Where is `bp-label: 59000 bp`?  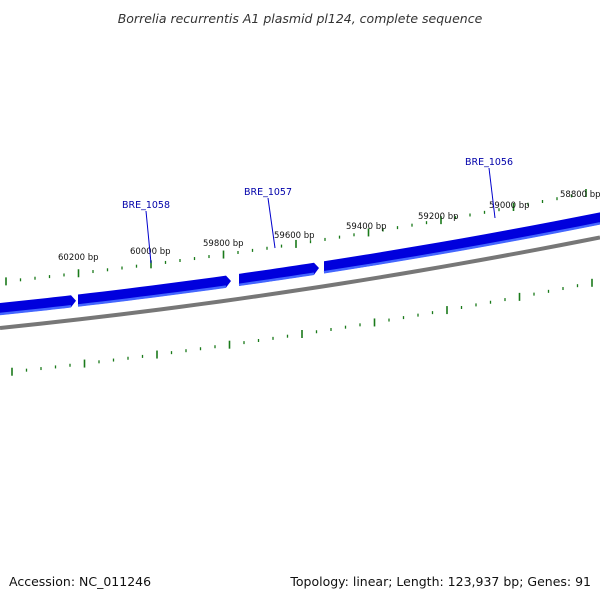
bp-label: 59000 bp is located at coordinates (509, 206).